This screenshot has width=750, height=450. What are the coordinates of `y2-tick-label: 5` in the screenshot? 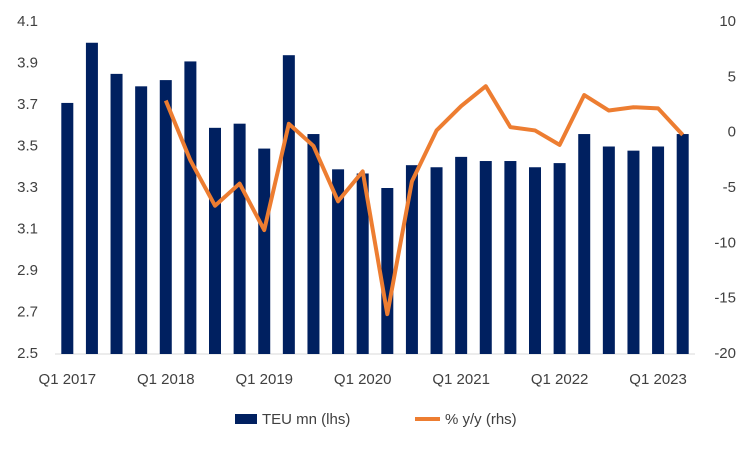 It's located at (732, 76).